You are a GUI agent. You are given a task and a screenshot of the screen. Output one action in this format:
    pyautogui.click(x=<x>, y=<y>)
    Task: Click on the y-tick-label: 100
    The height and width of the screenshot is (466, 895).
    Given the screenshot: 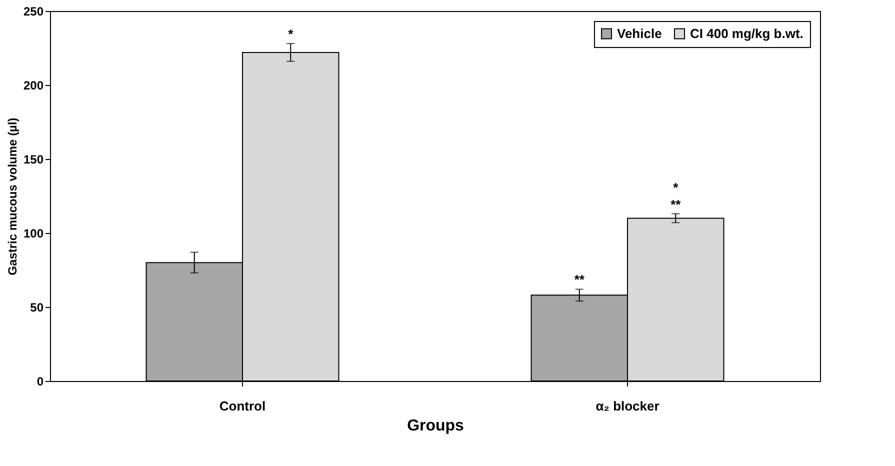 What is the action you would take?
    pyautogui.click(x=33, y=233)
    